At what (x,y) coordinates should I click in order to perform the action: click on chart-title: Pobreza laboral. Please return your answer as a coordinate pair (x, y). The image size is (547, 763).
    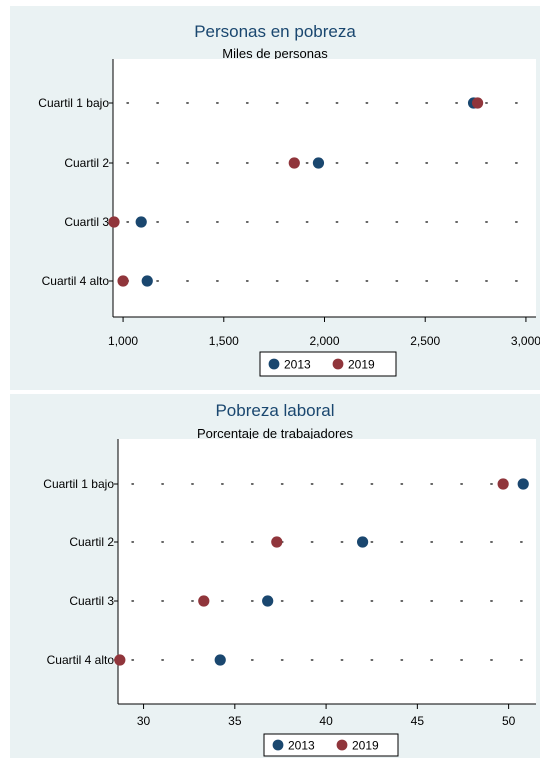
    Looking at the image, I should click on (274, 410).